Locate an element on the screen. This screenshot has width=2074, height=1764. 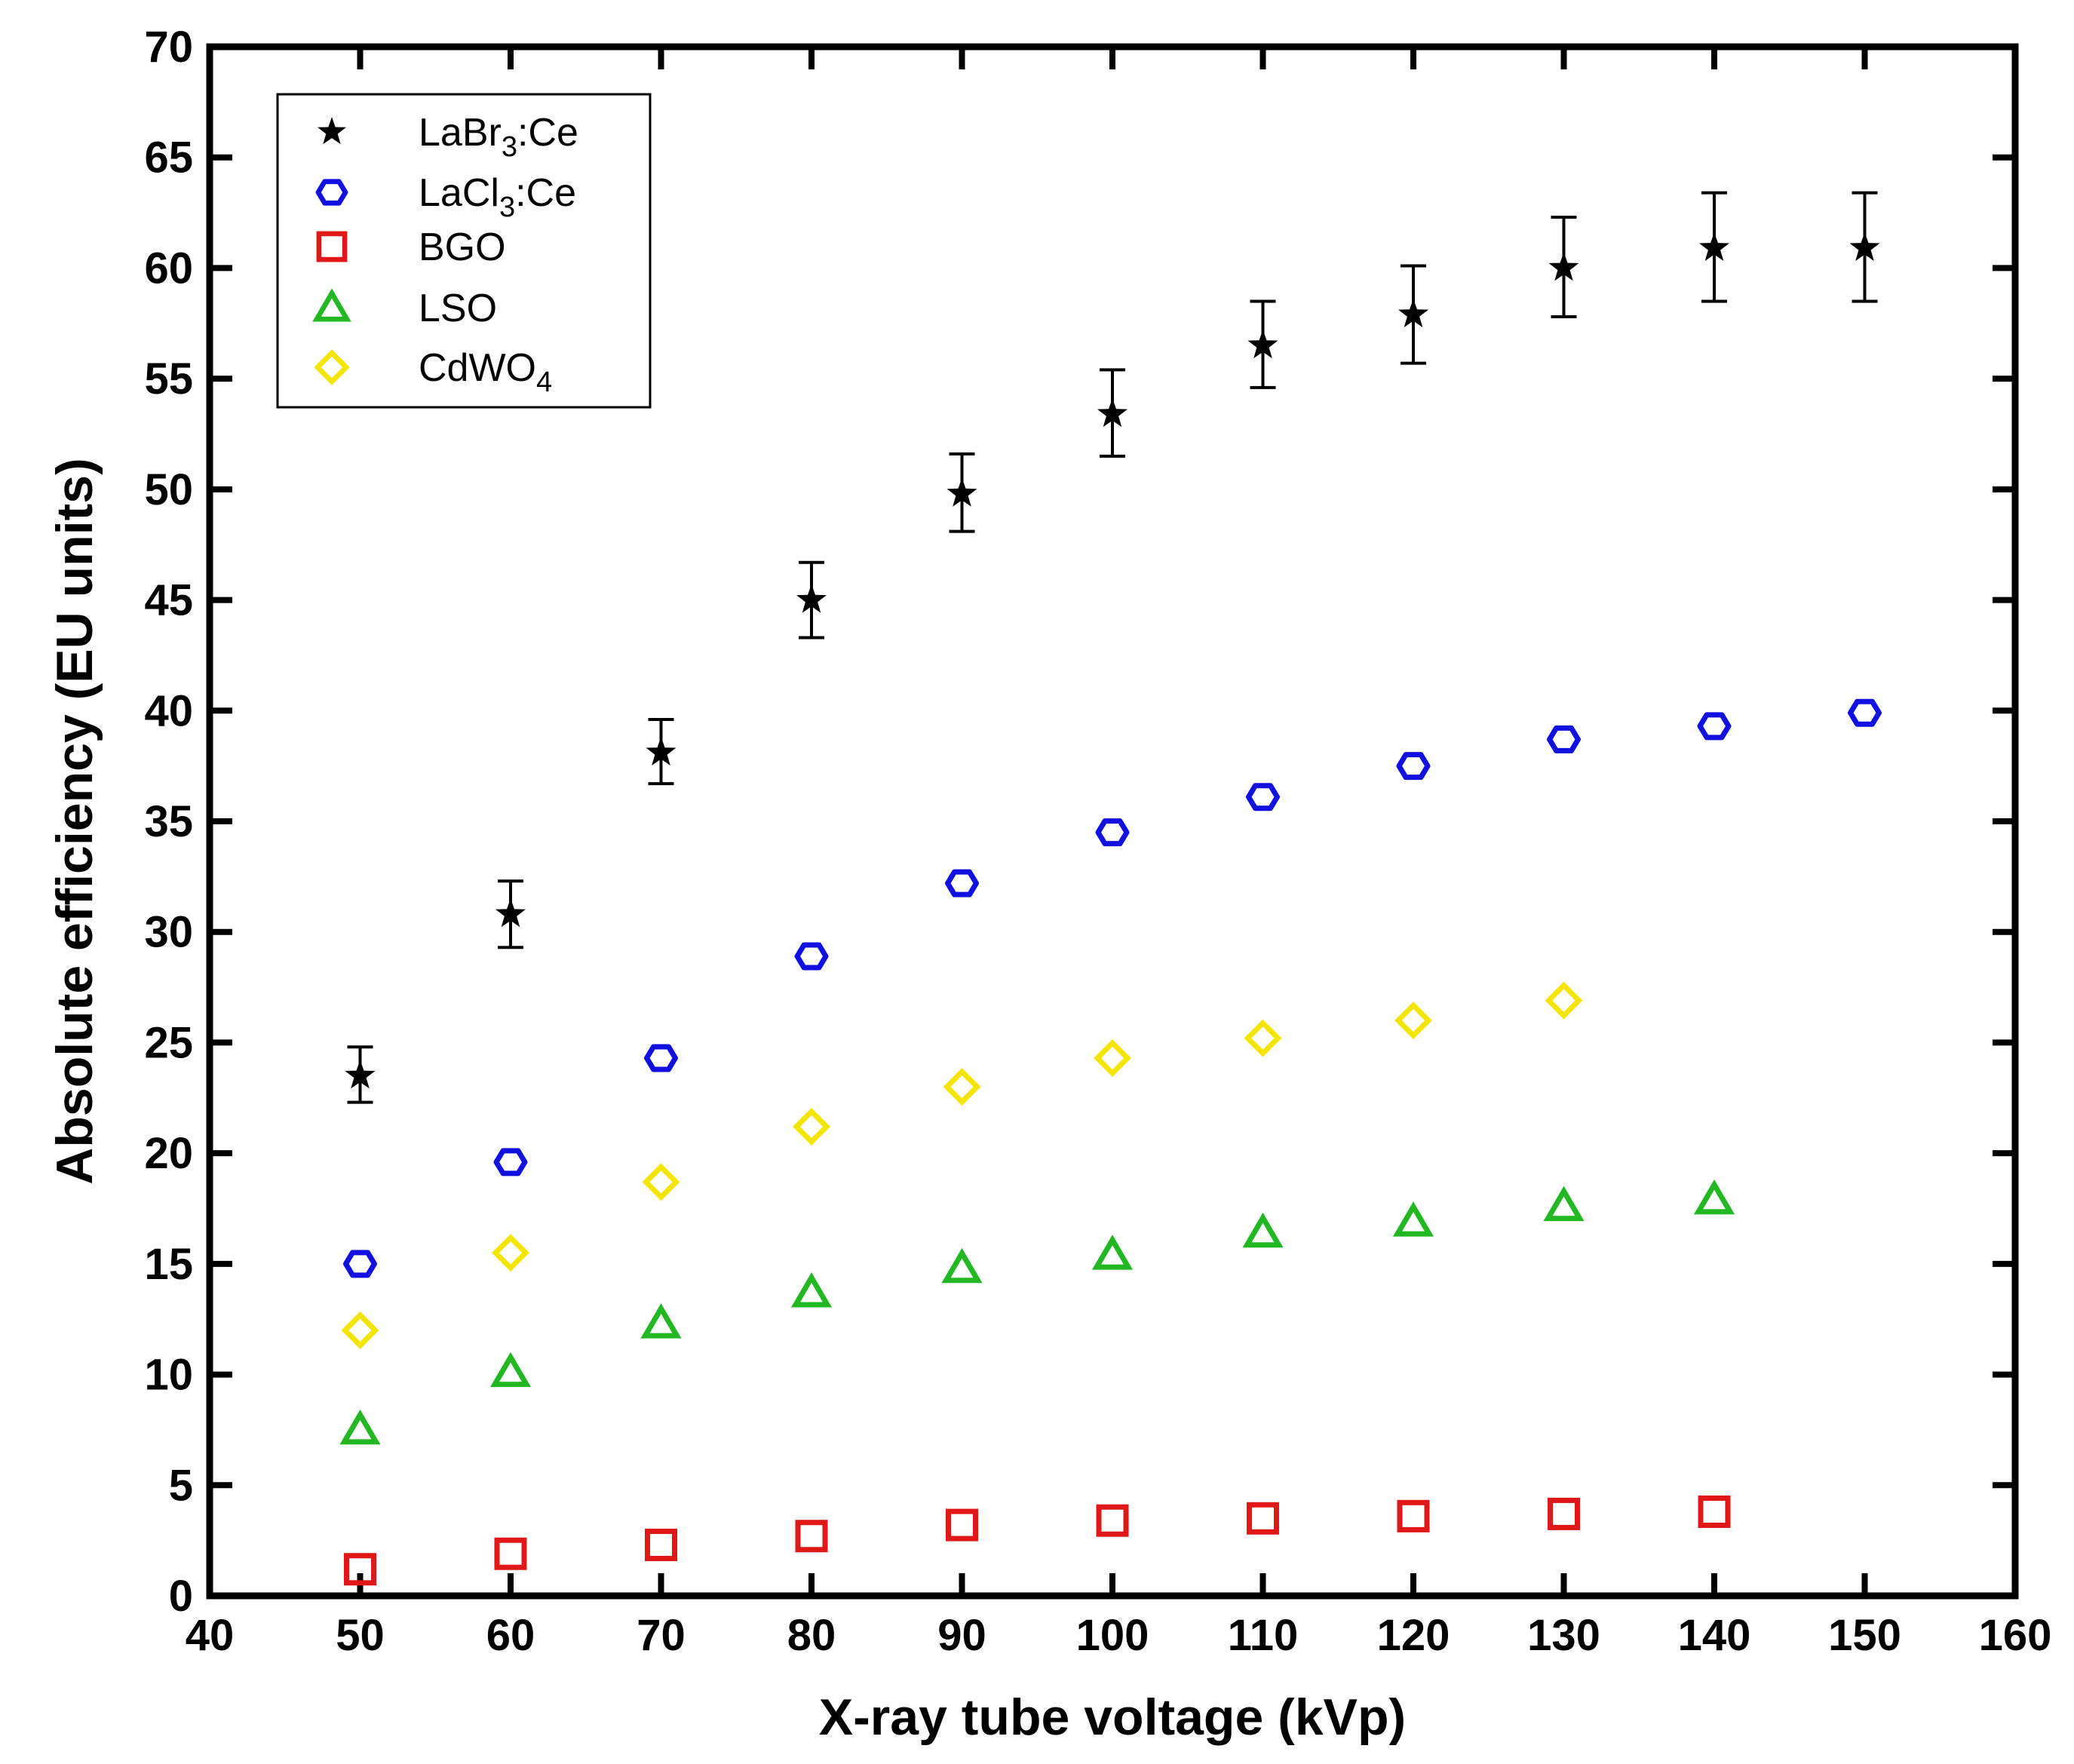
legend-marker-square is located at coordinates (332, 247).